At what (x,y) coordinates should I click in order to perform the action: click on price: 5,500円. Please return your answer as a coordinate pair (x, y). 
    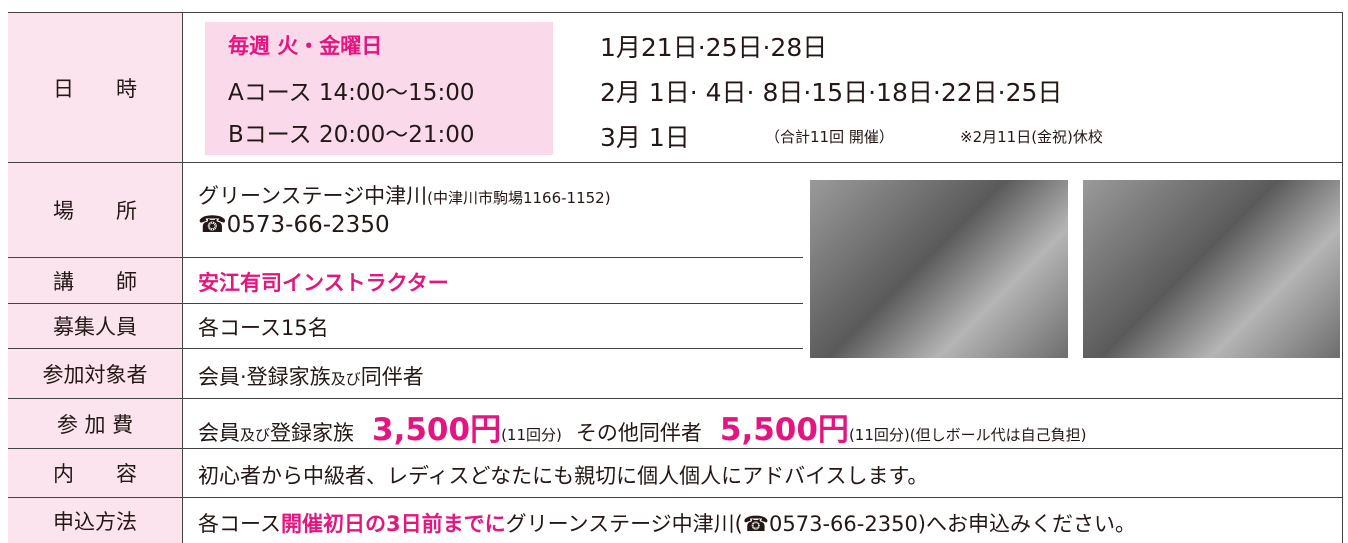
    Looking at the image, I should click on (784, 430).